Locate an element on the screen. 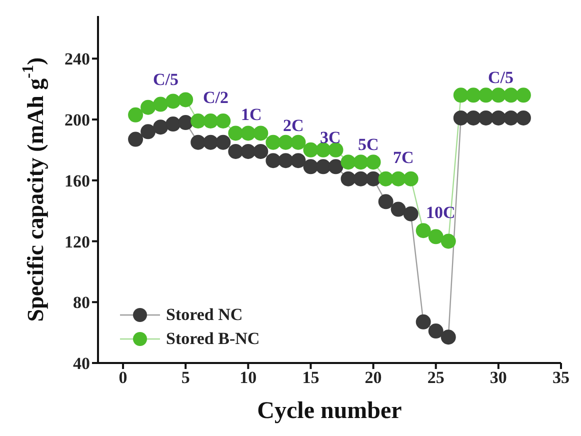  y-tick-label: 120 is located at coordinates (77, 242).